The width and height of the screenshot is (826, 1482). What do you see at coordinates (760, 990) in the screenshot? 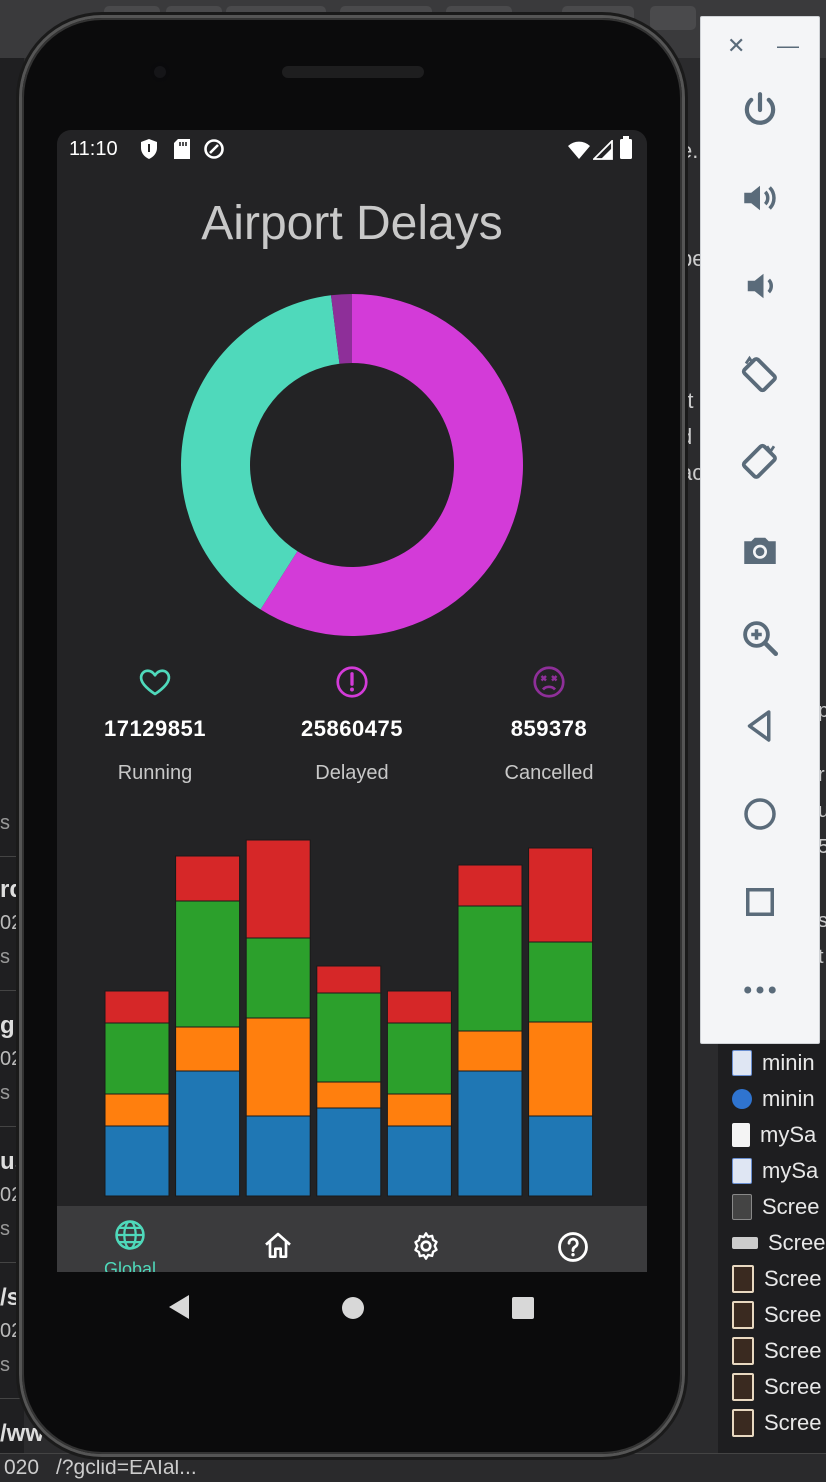
I see `more-icon` at bounding box center [760, 990].